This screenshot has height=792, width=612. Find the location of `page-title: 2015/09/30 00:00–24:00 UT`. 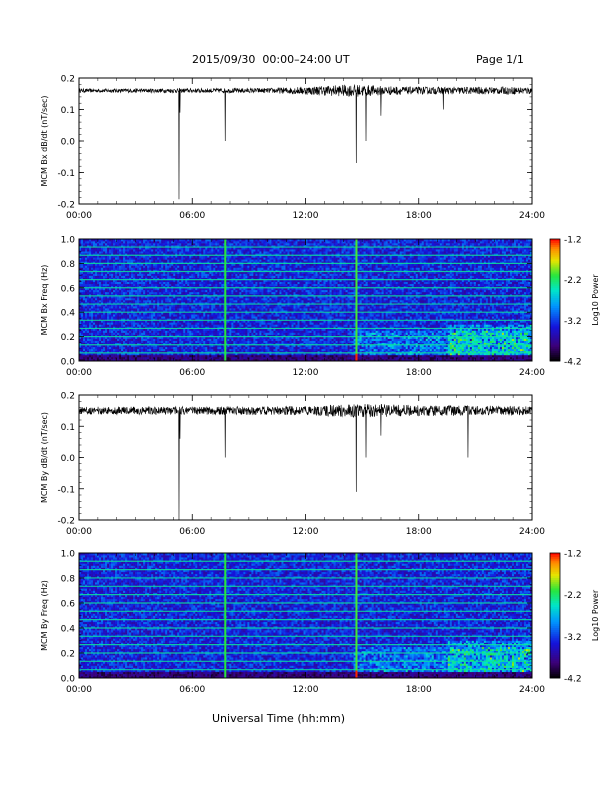

page-title: 2015/09/30 00:00–24:00 UT is located at coordinates (271, 59).